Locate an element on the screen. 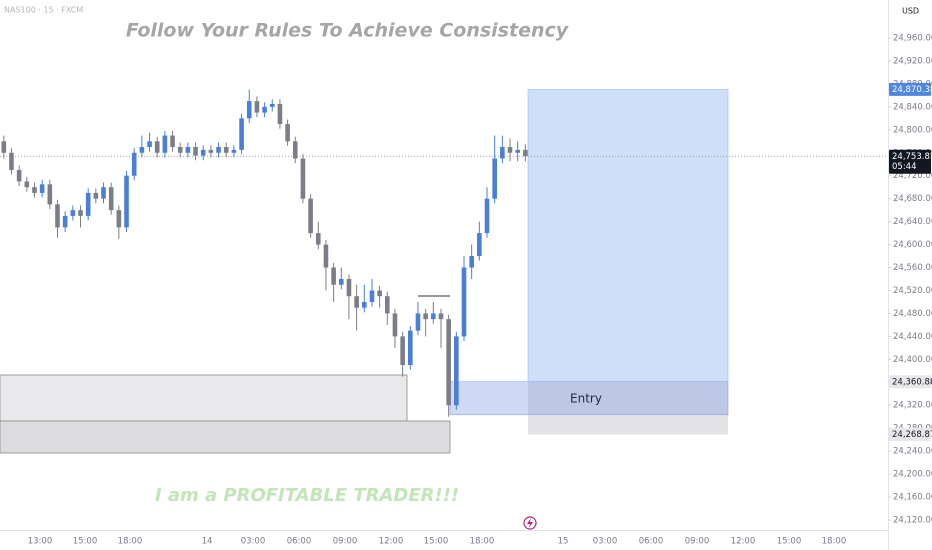 The width and height of the screenshot is (932, 550). y-tick-label: 24,200.00 is located at coordinates (912, 475).